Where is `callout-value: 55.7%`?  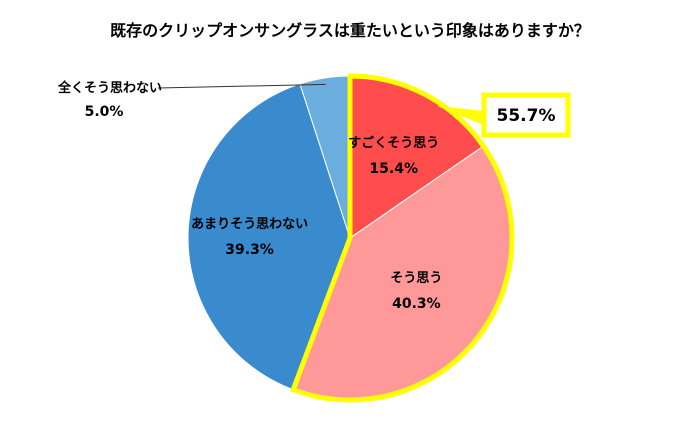
callout-value: 55.7% is located at coordinates (526, 116).